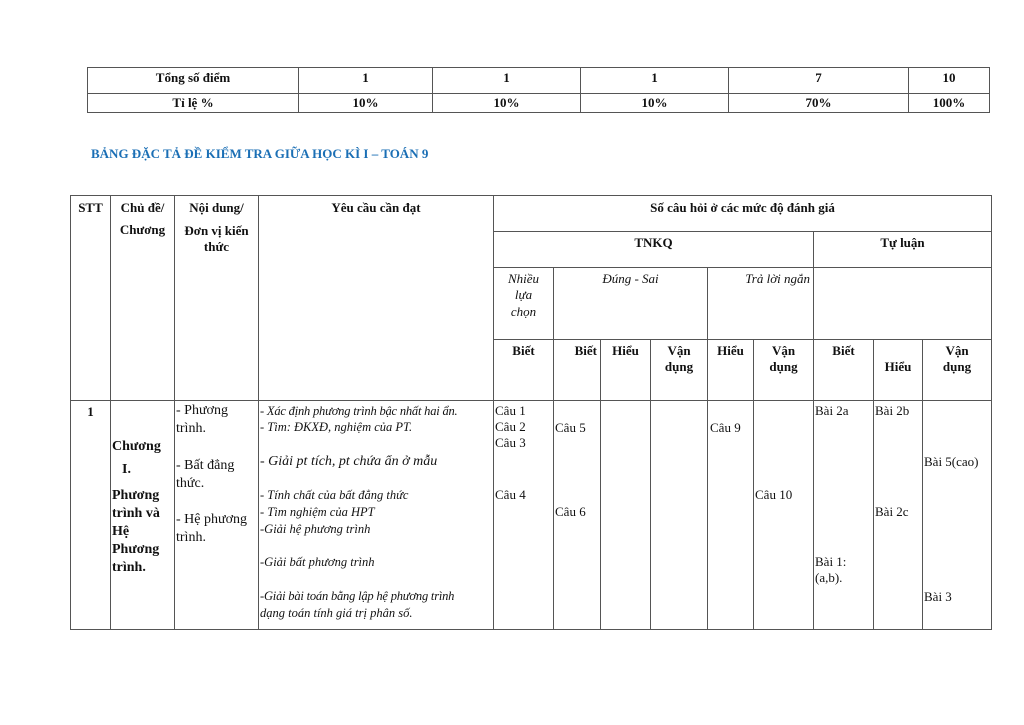 The image size is (1024, 725). What do you see at coordinates (376, 207) in the screenshot?
I see `header-text: Yêu cầu cần đạt` at bounding box center [376, 207].